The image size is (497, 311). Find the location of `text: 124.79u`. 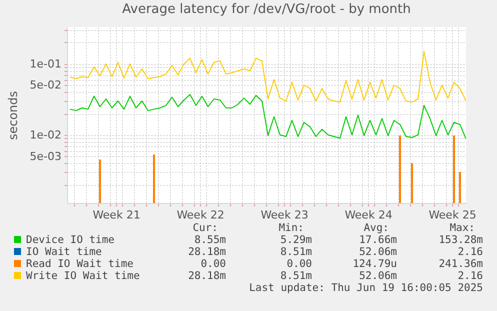

text: 124.79u is located at coordinates (374, 264).